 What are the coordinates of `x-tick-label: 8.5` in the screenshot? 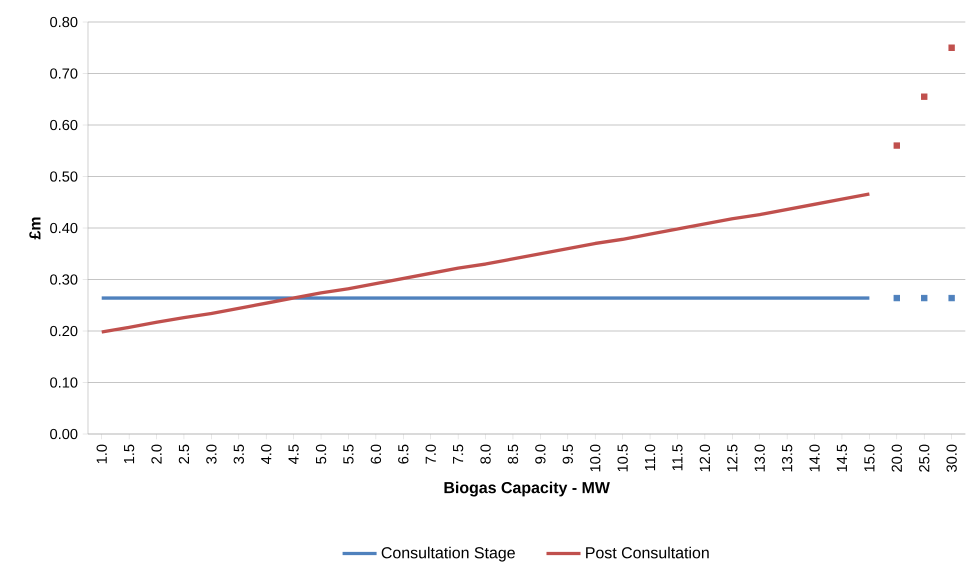 It's located at (513, 454).